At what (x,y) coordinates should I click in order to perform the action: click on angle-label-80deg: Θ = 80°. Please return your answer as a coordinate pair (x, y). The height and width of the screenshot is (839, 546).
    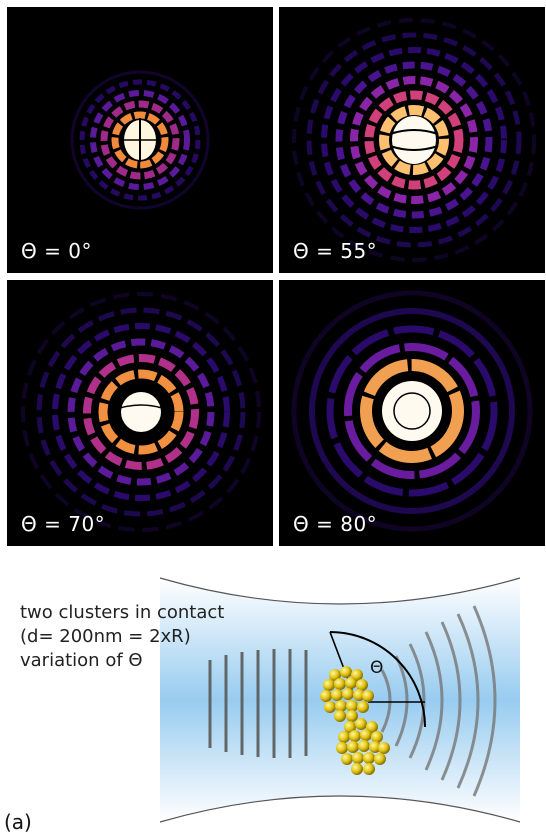
    Looking at the image, I should click on (335, 524).